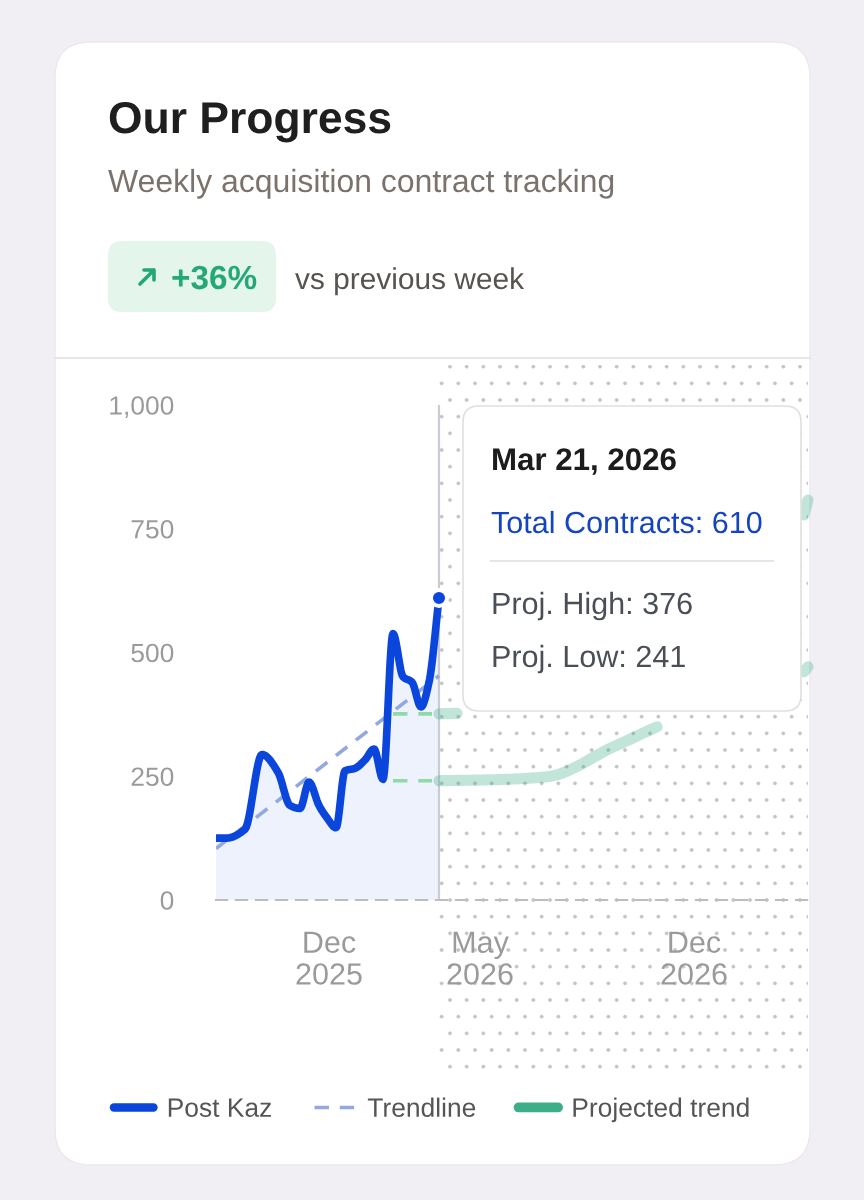 This screenshot has height=1200, width=864. Describe the element at coordinates (219, 1107) in the screenshot. I see `legend-label: Post Kaz` at that location.